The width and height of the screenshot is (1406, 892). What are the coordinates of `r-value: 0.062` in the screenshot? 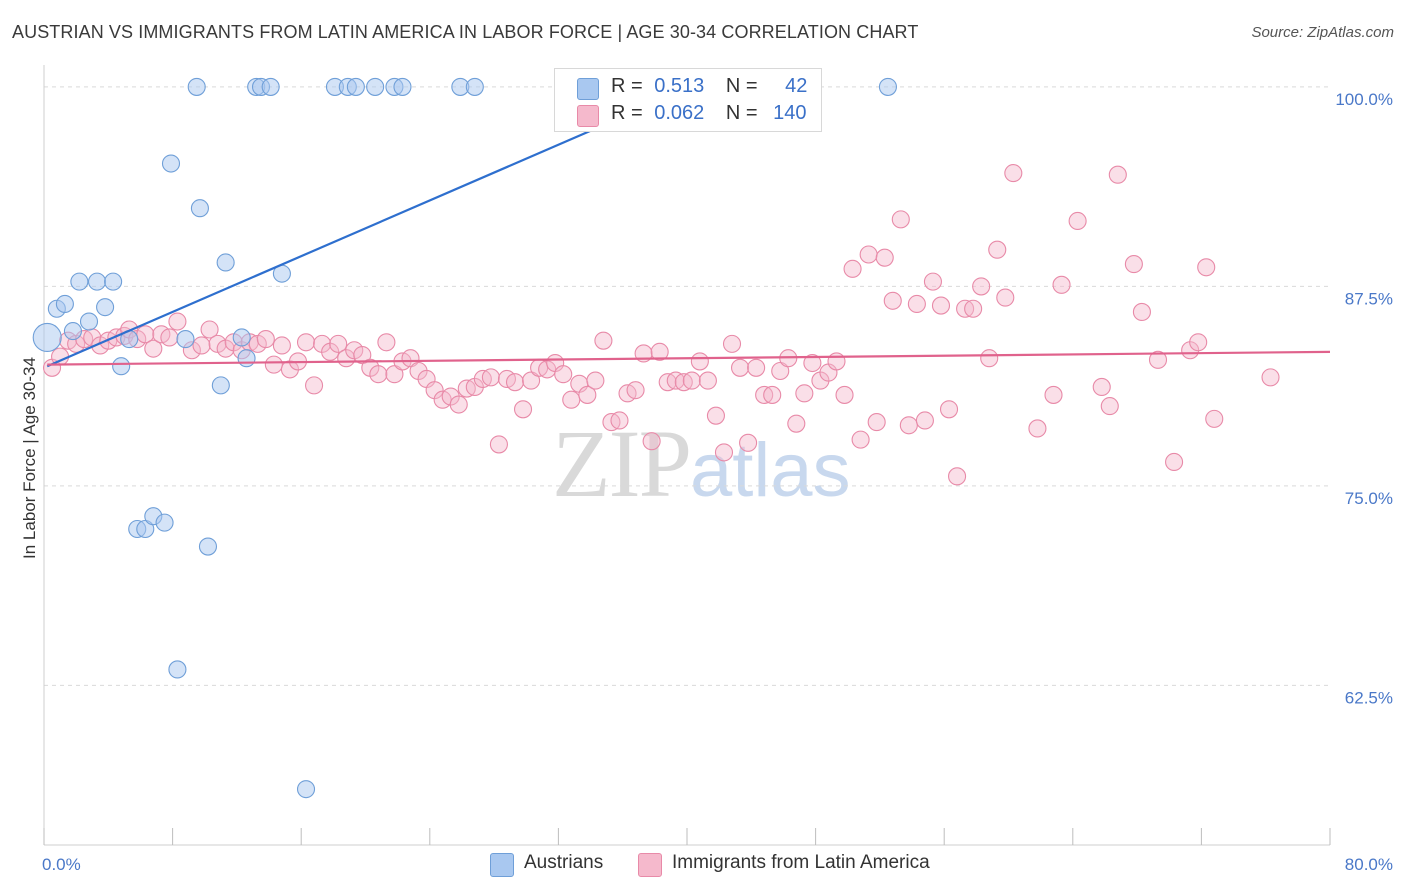 It's located at (679, 113).